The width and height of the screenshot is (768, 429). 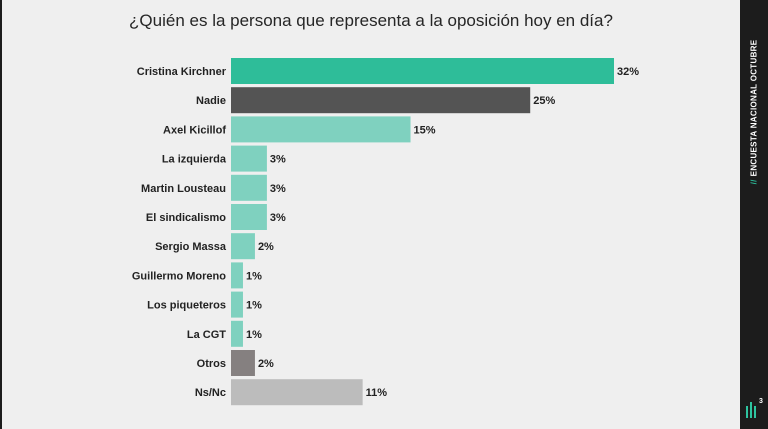 I want to click on value-label-ns-nc: 11%, so click(x=377, y=393).